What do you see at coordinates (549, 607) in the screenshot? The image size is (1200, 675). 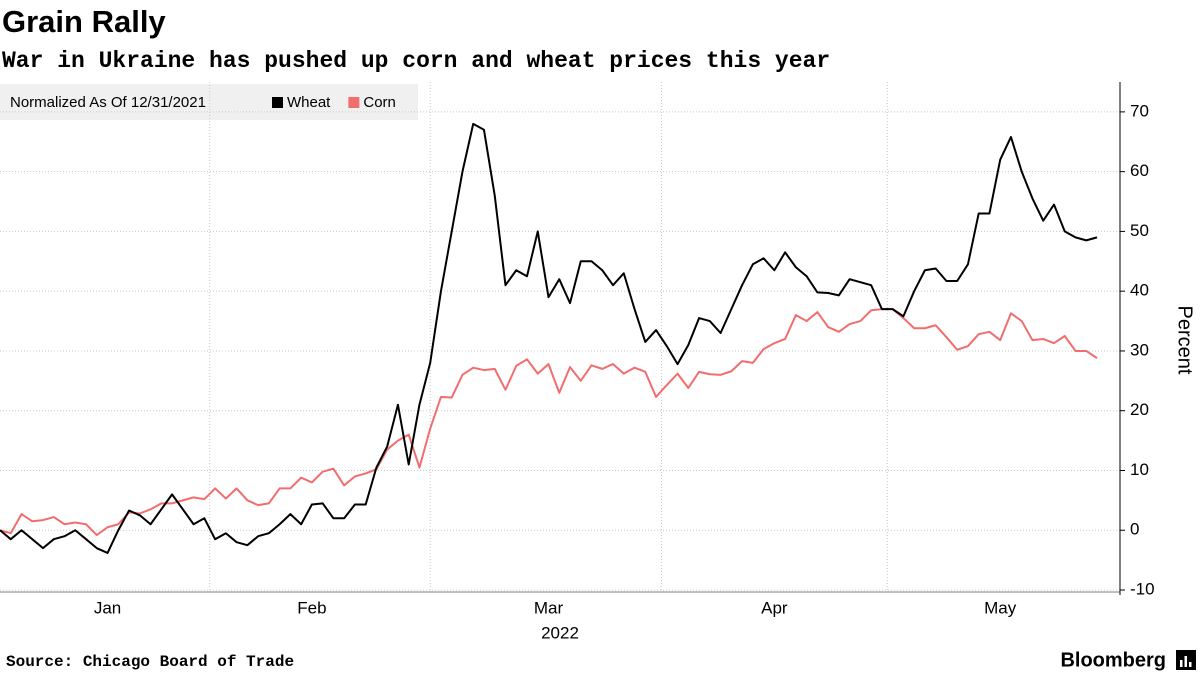 I see `x-tick-label: Mar` at bounding box center [549, 607].